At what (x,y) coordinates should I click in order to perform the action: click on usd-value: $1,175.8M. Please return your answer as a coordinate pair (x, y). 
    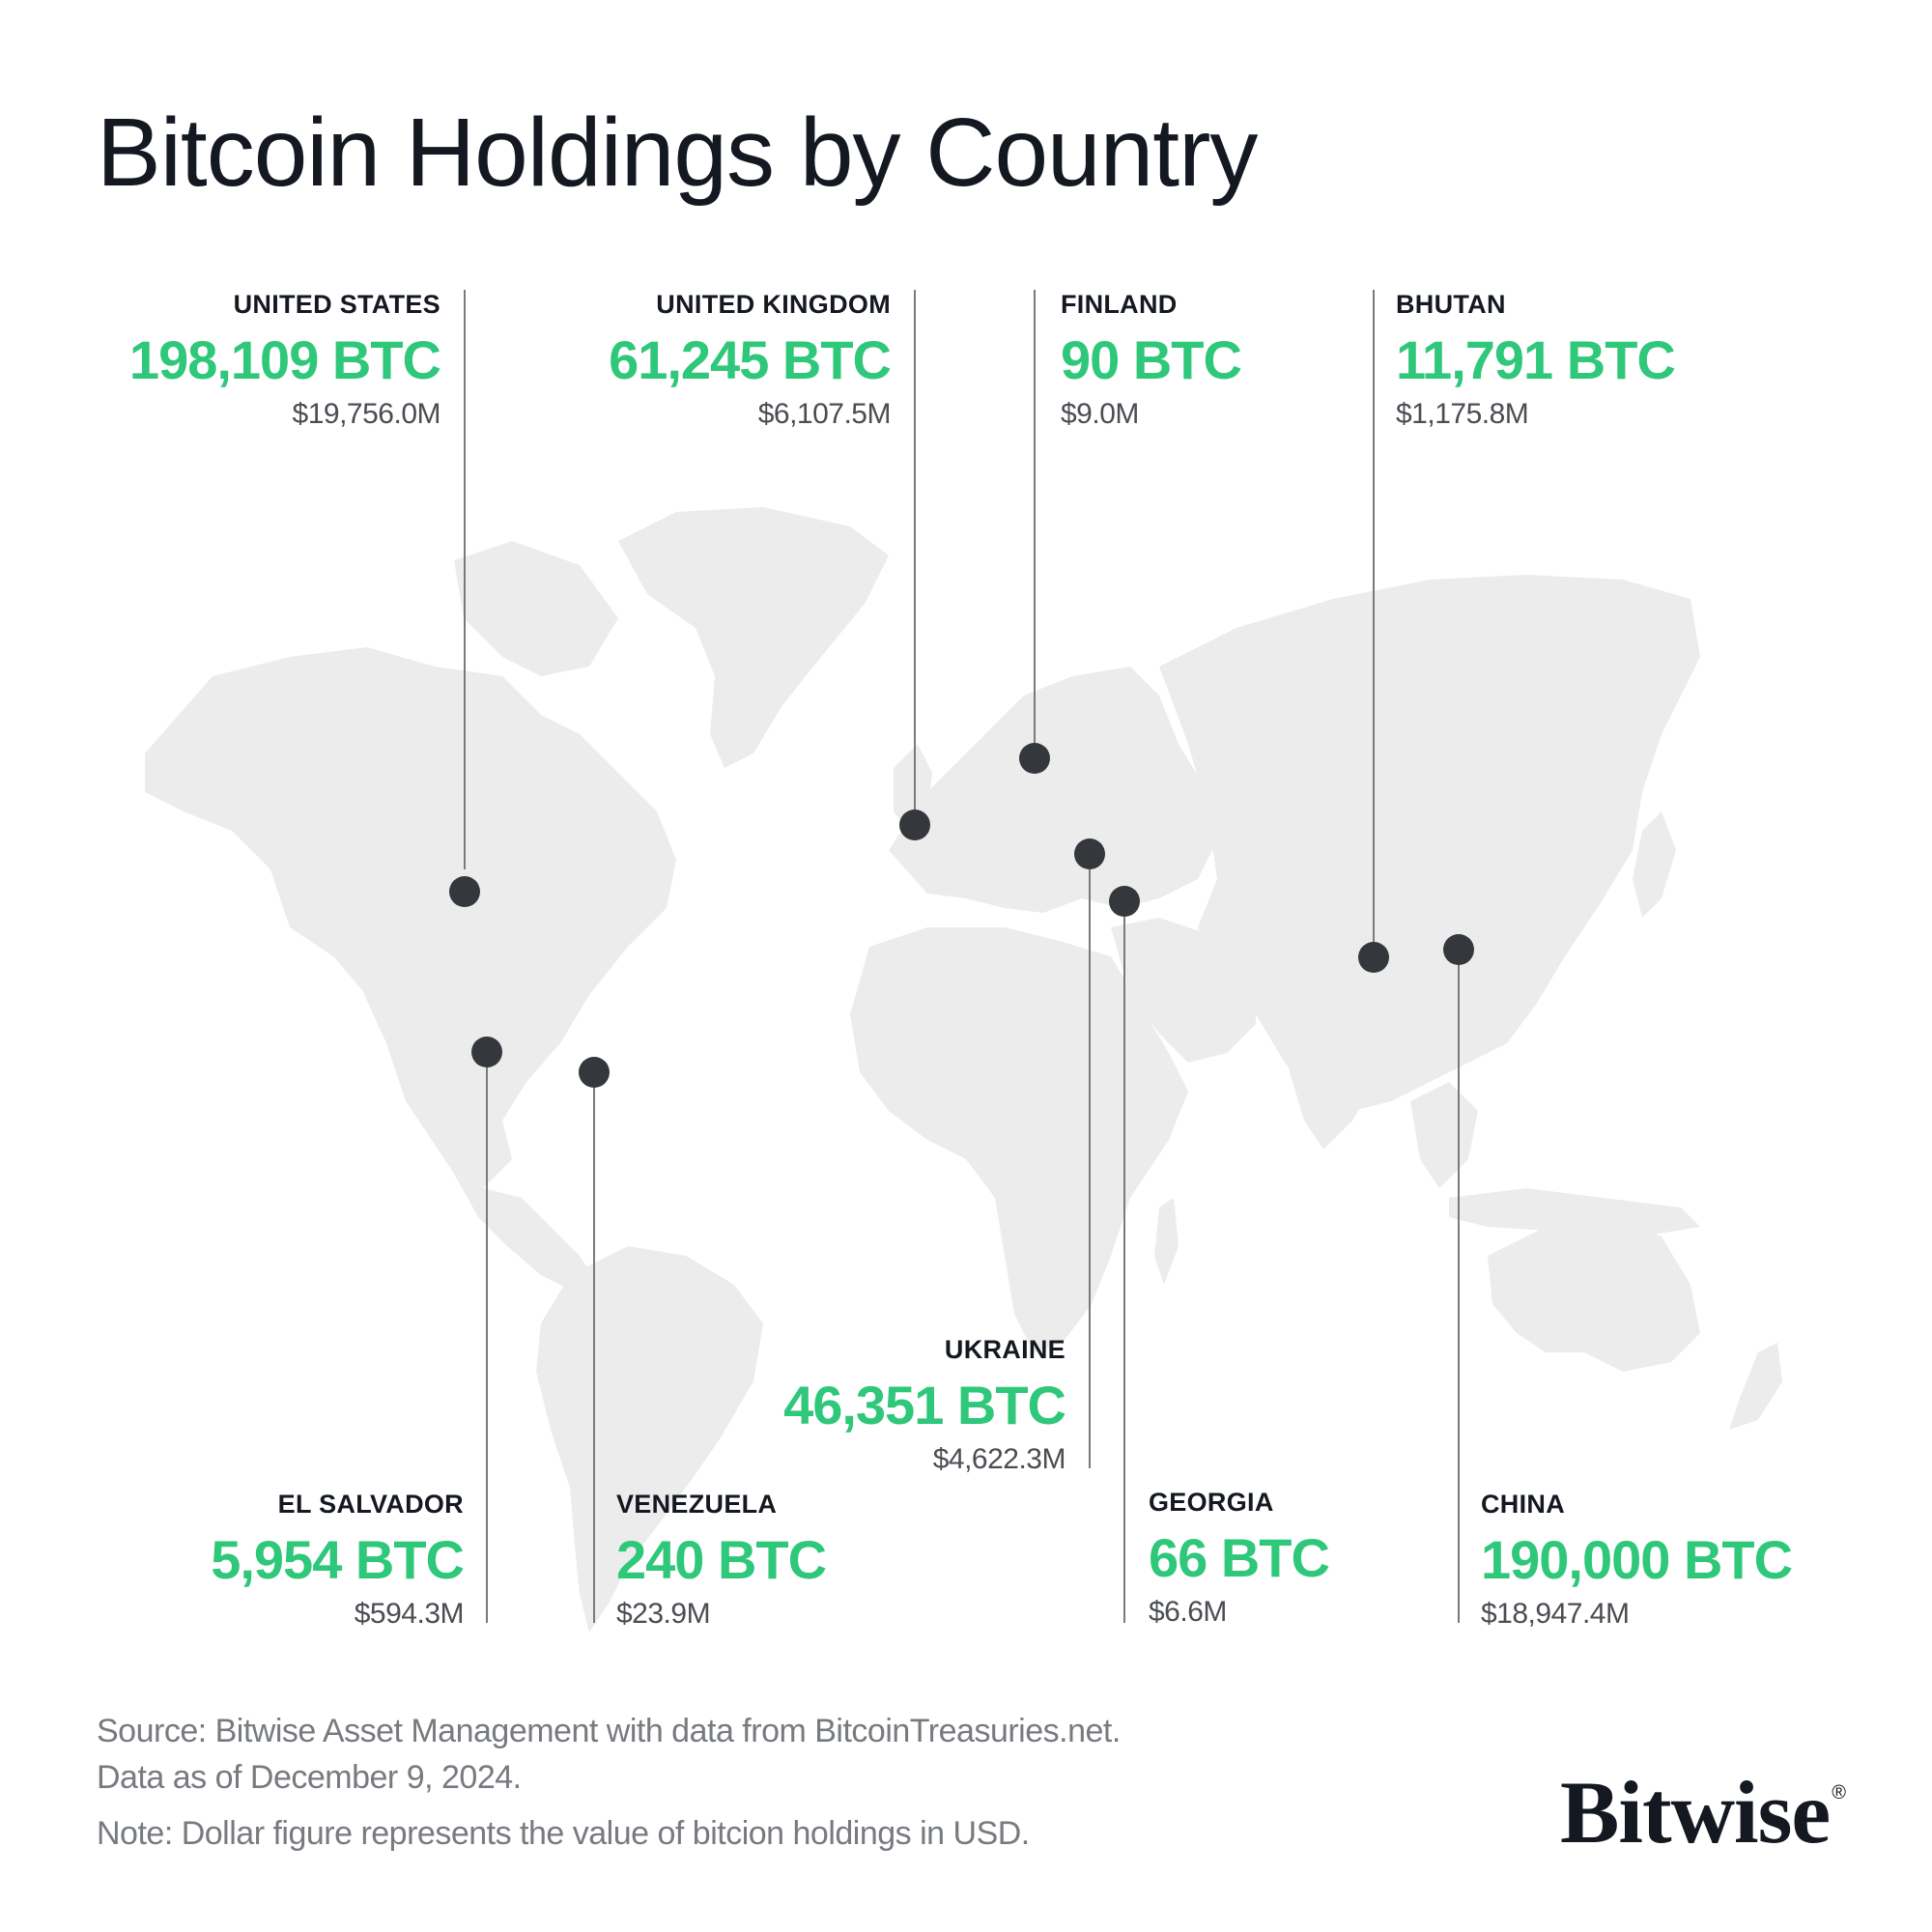
    Looking at the image, I should click on (1462, 414).